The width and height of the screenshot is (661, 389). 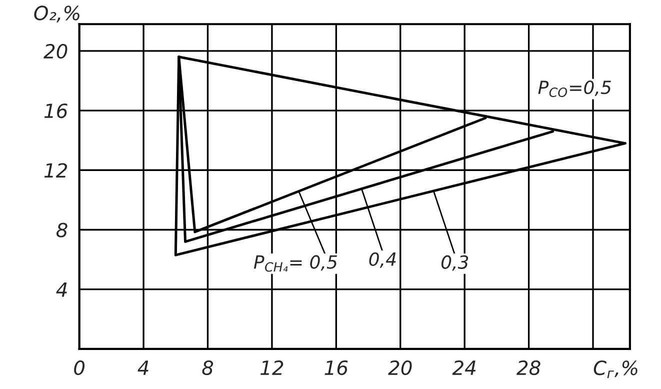 What do you see at coordinates (56, 51) in the screenshot?
I see `y-tick-label: 20` at bounding box center [56, 51].